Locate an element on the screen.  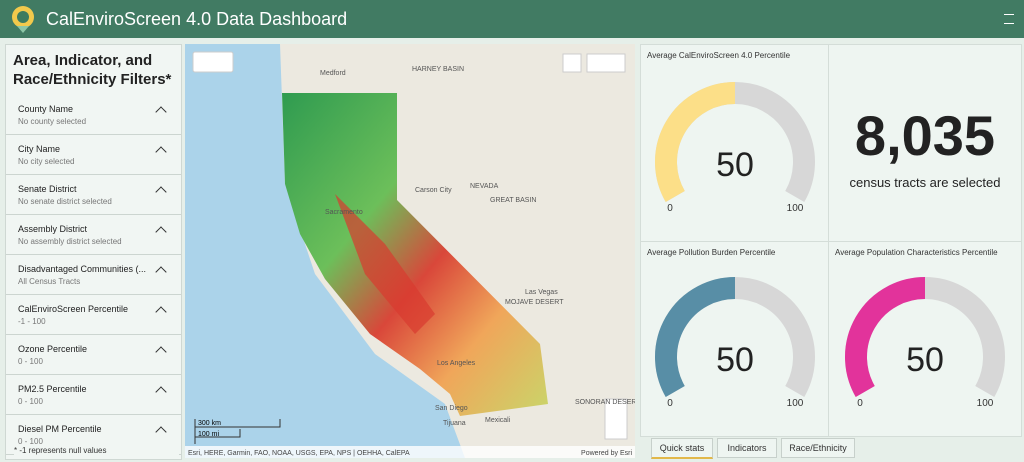
tab: Quick stats is located at coordinates (682, 448).